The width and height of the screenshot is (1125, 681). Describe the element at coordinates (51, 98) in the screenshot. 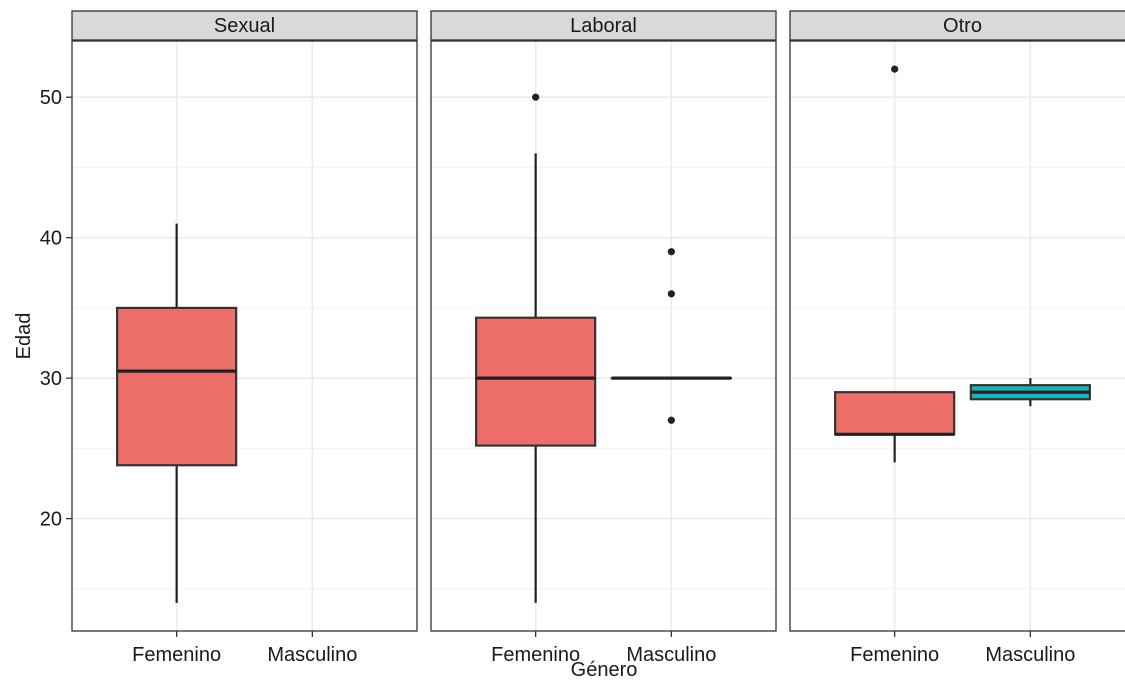

I see `y-tick-label: 50` at that location.